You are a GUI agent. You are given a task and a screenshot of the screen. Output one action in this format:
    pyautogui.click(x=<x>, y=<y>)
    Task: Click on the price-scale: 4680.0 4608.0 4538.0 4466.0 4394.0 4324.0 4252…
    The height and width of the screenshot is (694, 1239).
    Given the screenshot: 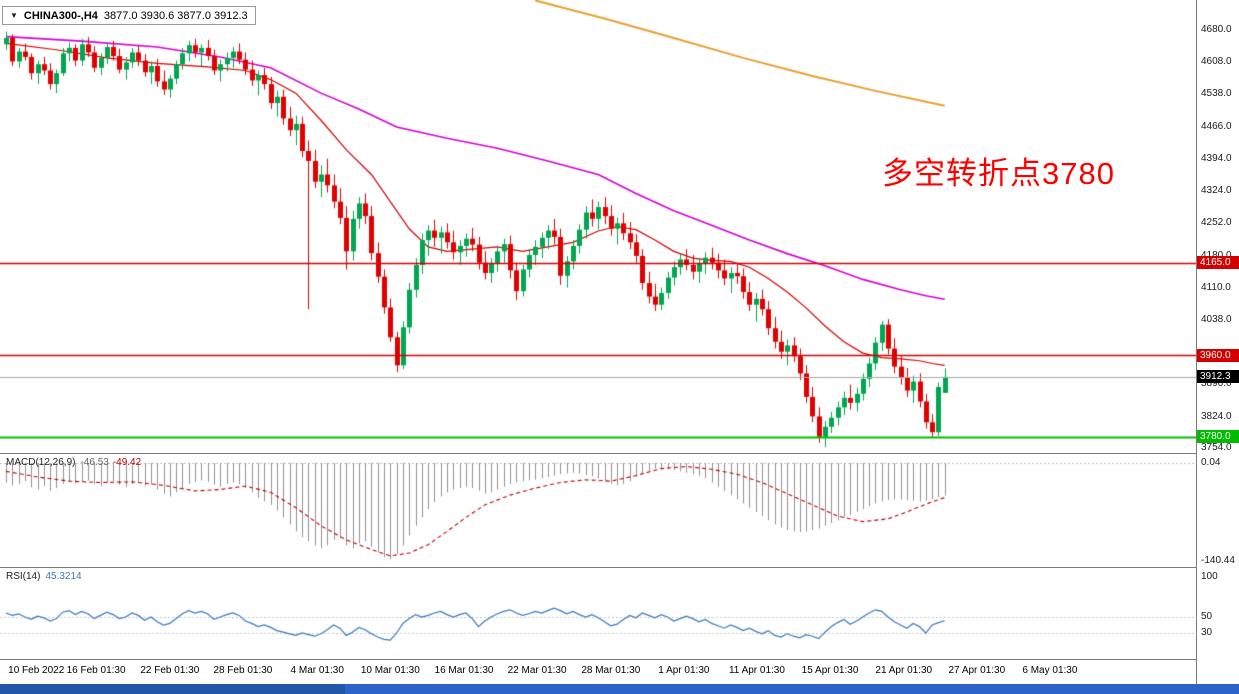 What is the action you would take?
    pyautogui.click(x=1217, y=342)
    